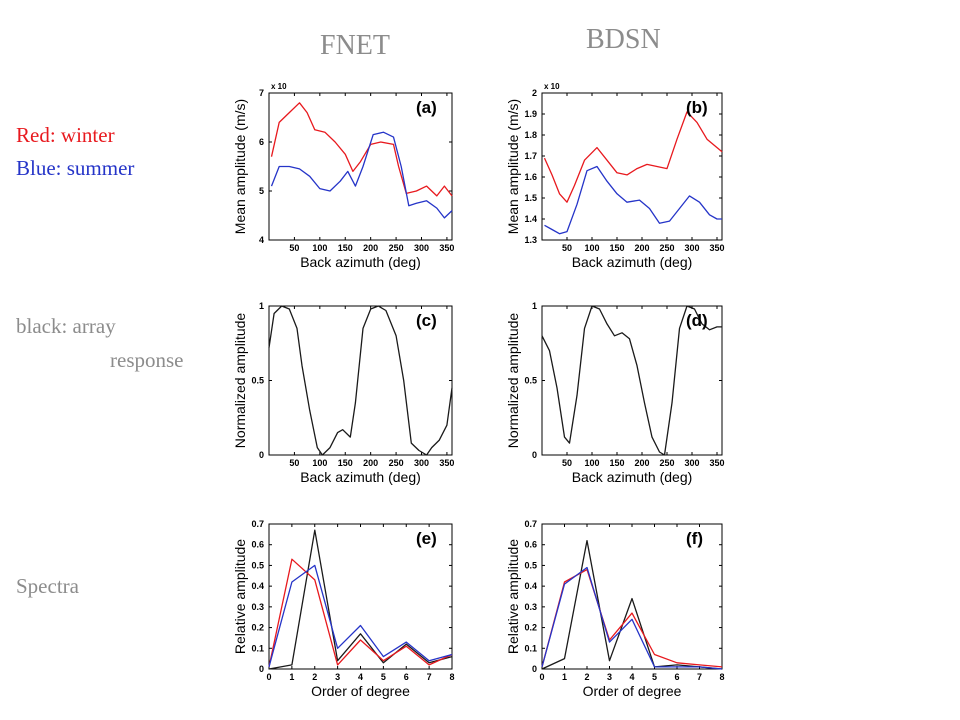 The image size is (960, 720). I want to click on y-axis-label-a: Mean amplitude (m/s), so click(240, 166).